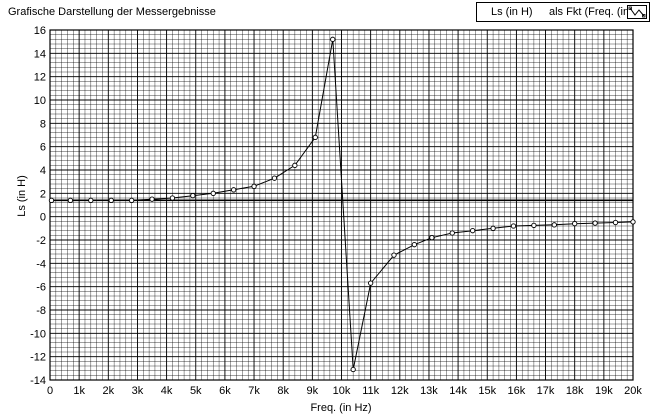 This screenshot has width=656, height=420. Describe the element at coordinates (167, 391) in the screenshot. I see `x-tick-label: 4k` at that location.